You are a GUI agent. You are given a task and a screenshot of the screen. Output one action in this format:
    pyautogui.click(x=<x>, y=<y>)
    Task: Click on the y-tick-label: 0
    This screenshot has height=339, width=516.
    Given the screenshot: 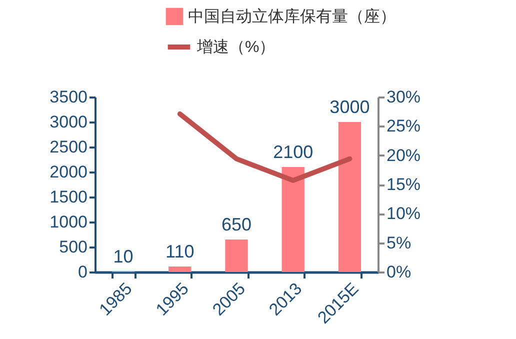 What is the action you would take?
    pyautogui.click(x=83, y=272)
    